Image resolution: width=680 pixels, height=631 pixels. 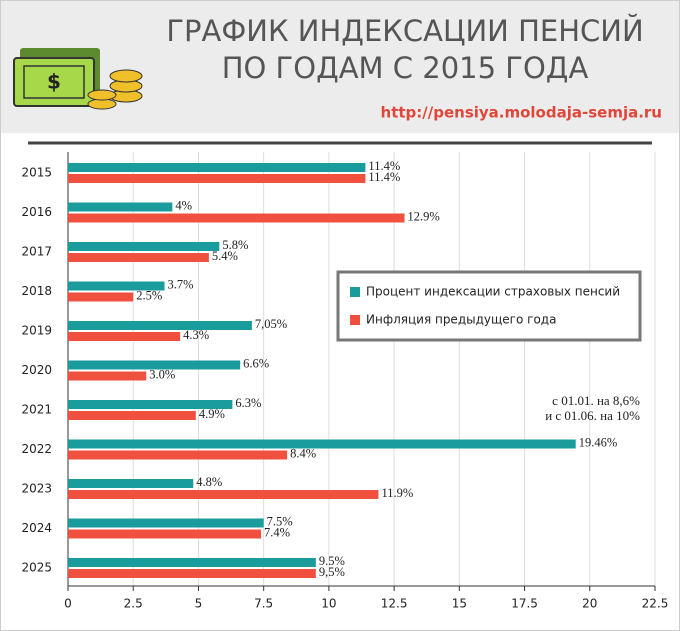 What do you see at coordinates (36, 331) in the screenshot?
I see `y-tick-label: 2019` at bounding box center [36, 331].